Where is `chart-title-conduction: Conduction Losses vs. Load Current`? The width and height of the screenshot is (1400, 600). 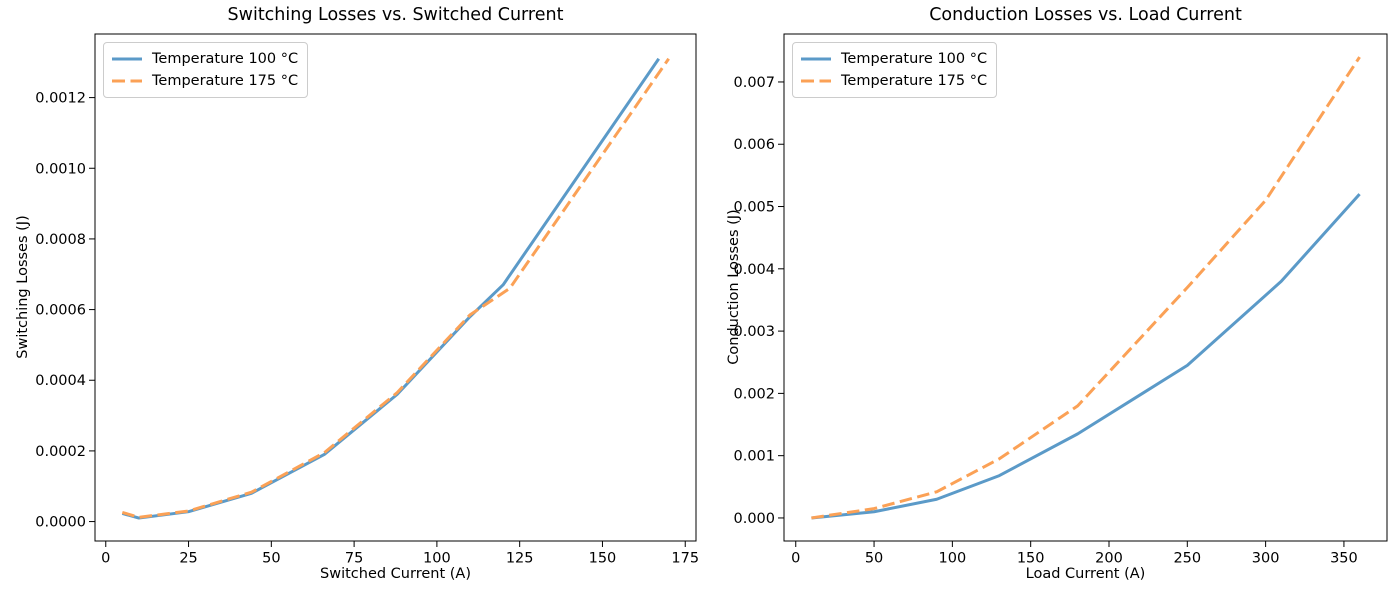
chart-title-conduction: Conduction Losses vs. Load Current is located at coordinates (1085, 15).